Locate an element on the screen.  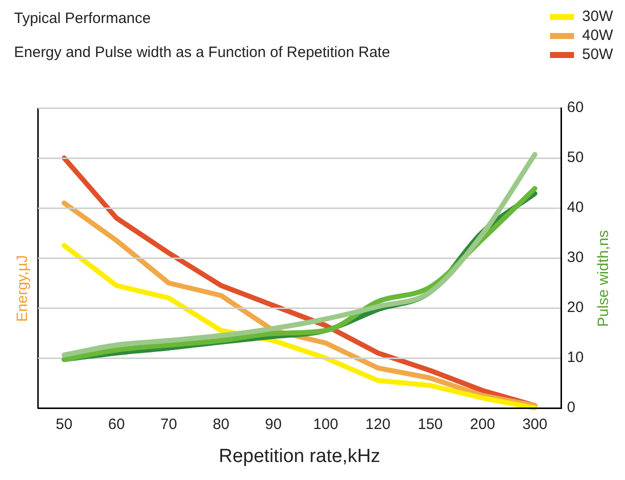
y-axis-title: Energy,µJ is located at coordinates (22, 288).